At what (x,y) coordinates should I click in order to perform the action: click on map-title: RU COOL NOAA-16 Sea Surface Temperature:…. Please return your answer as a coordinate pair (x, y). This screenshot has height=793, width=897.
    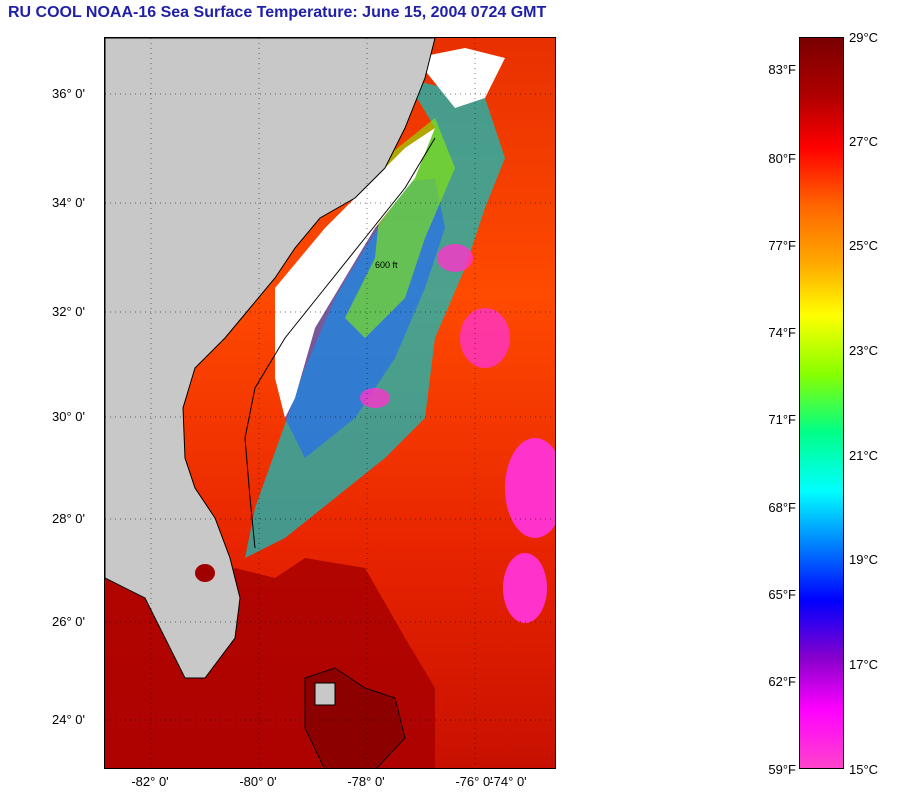
    Looking at the image, I should click on (277, 12).